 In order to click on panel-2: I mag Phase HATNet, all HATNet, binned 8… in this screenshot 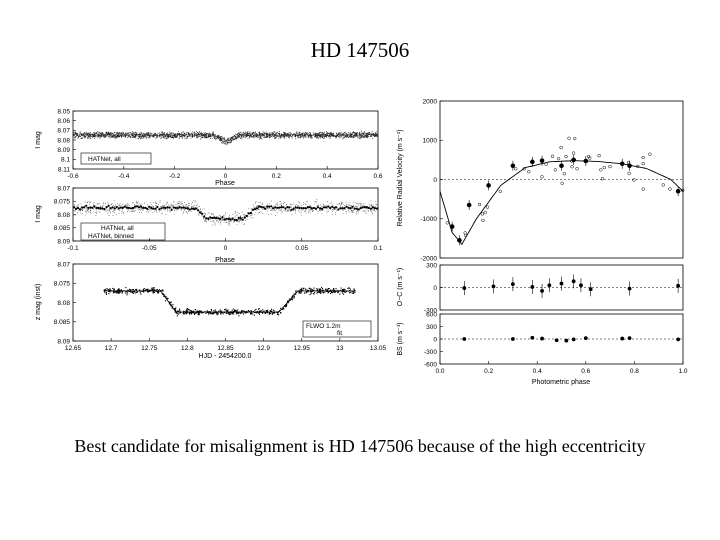, I will do `click(209, 224)`.